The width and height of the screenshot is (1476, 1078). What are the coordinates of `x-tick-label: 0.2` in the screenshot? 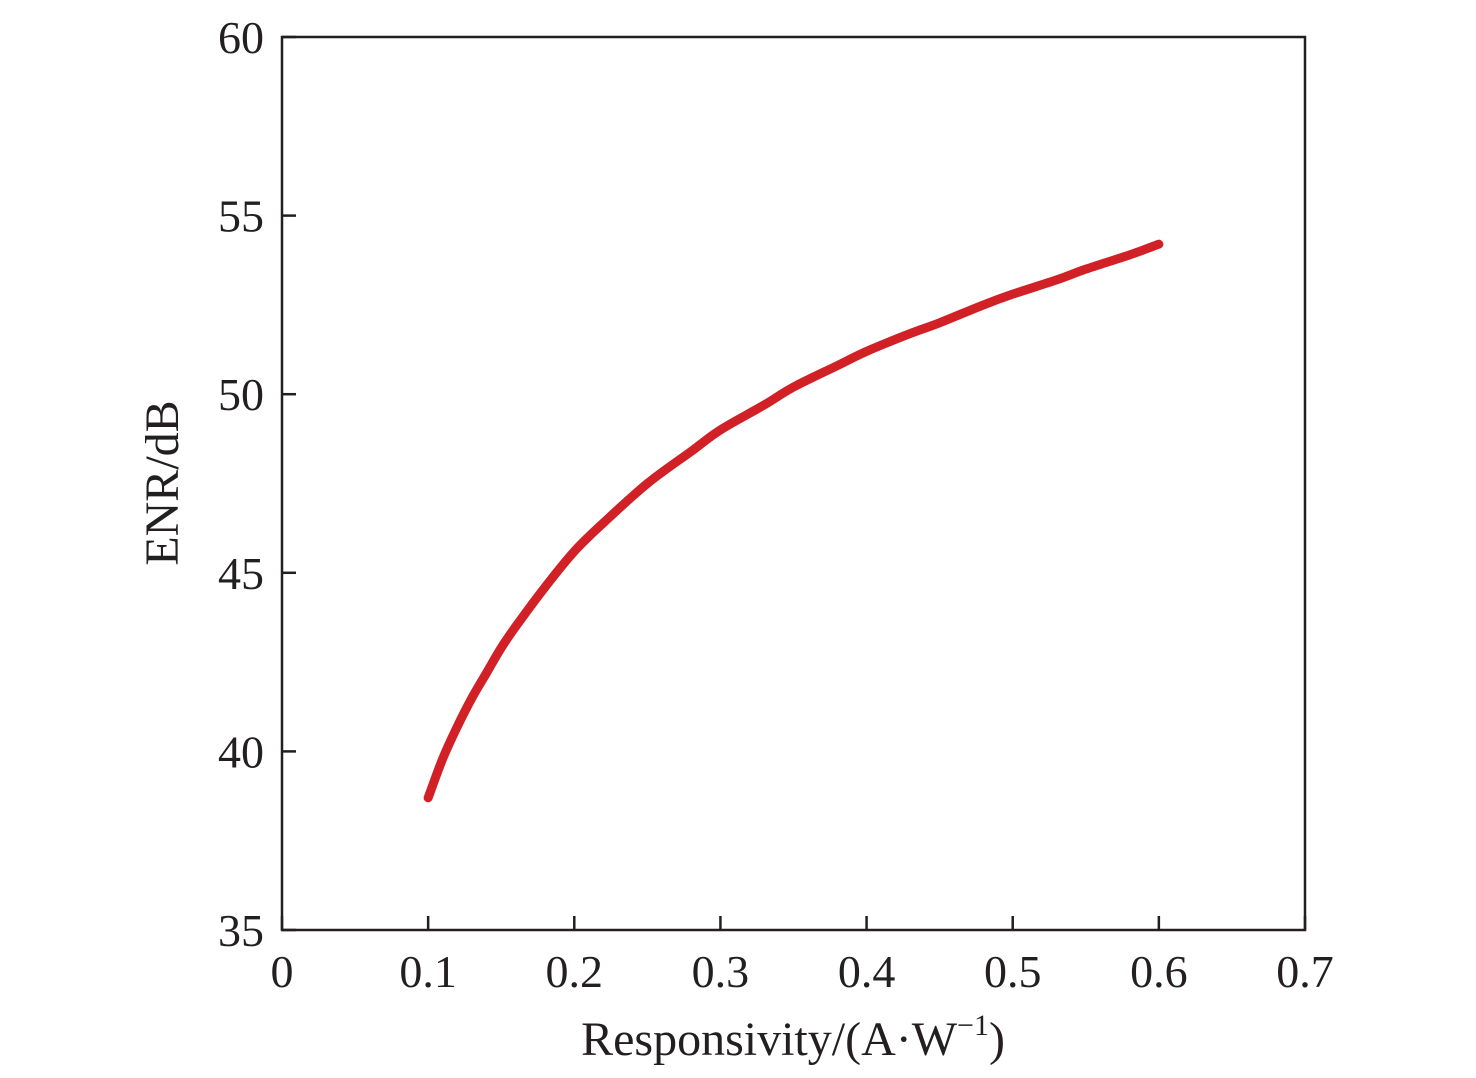 It's located at (575, 971).